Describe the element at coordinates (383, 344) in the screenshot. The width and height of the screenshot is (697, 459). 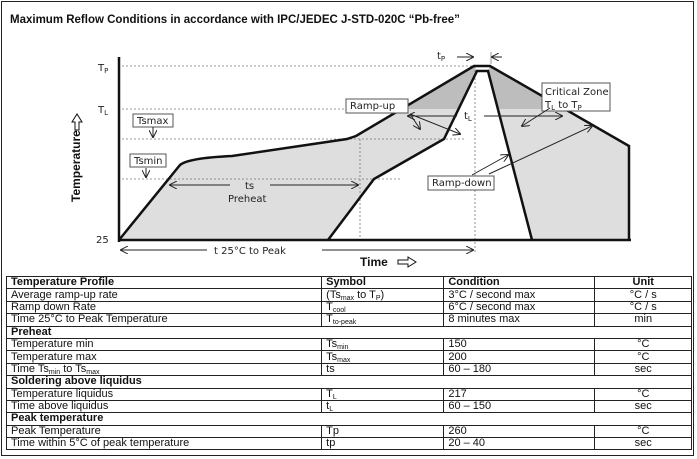
I see `symbol-cell: Tsmin` at that location.